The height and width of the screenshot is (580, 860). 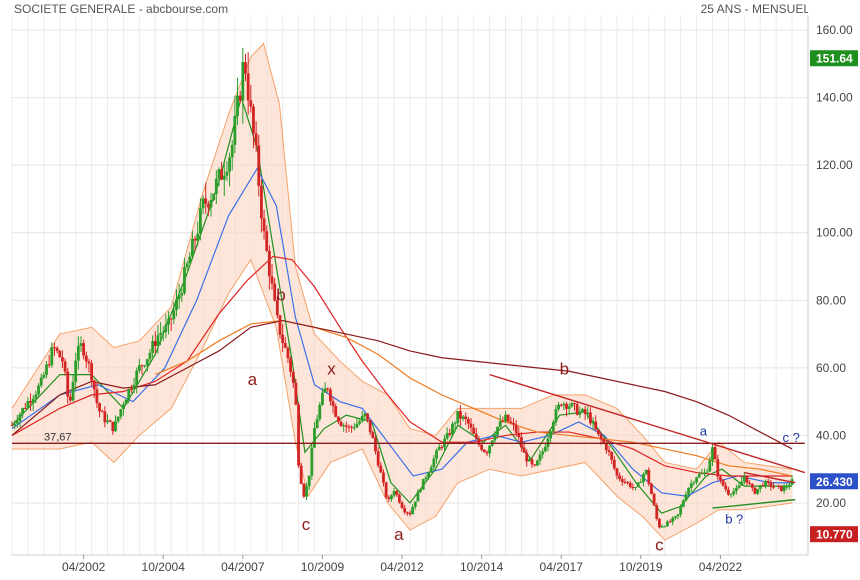 I want to click on y-tick-label: 40.00, so click(x=831, y=435).